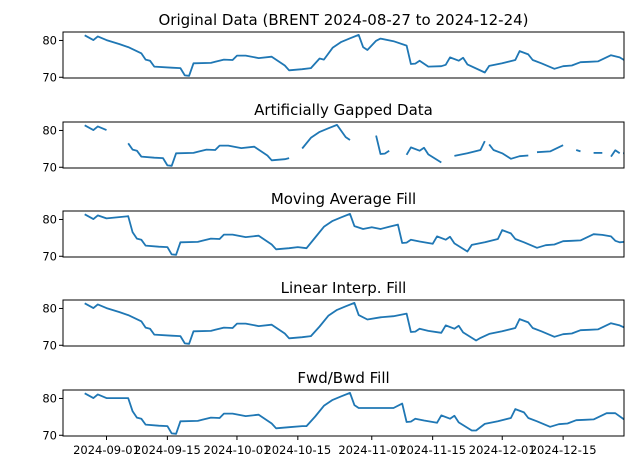 This screenshot has height=470, width=630. I want to click on x-tick-label: 2024-10-01, so click(237, 450).